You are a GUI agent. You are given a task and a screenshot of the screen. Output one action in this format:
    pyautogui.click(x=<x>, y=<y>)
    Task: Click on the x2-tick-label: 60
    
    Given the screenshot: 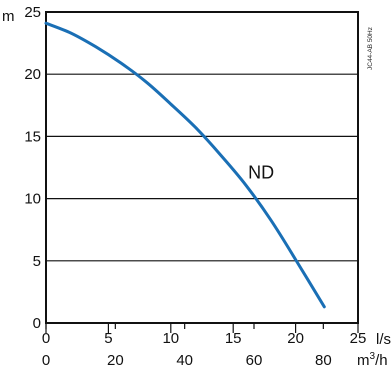 What is the action you would take?
    pyautogui.click(x=254, y=360)
    